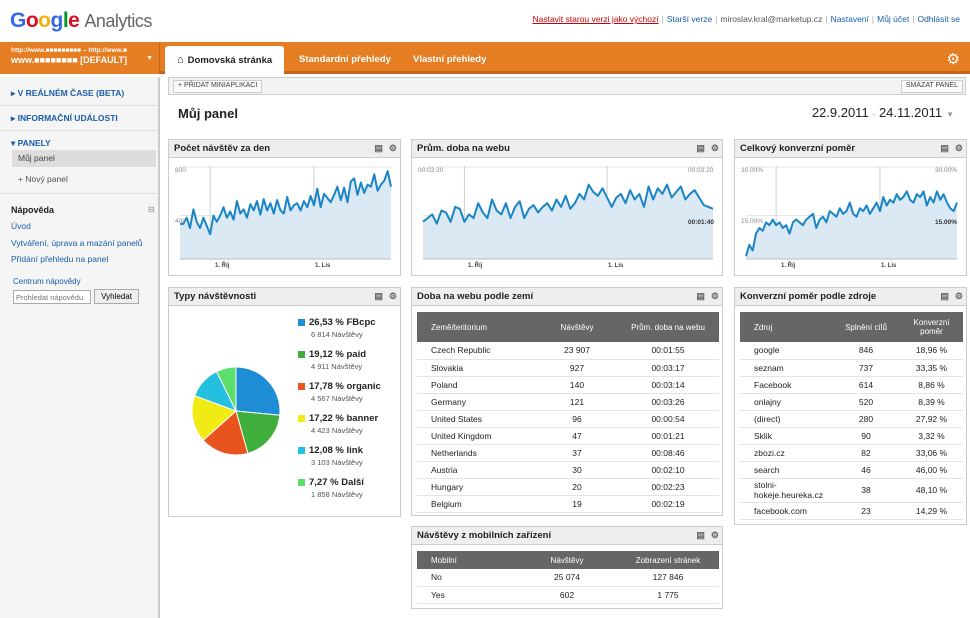  Describe the element at coordinates (851, 368) in the screenshot. I see `table-row: seznam 737 33,35 %` at that location.